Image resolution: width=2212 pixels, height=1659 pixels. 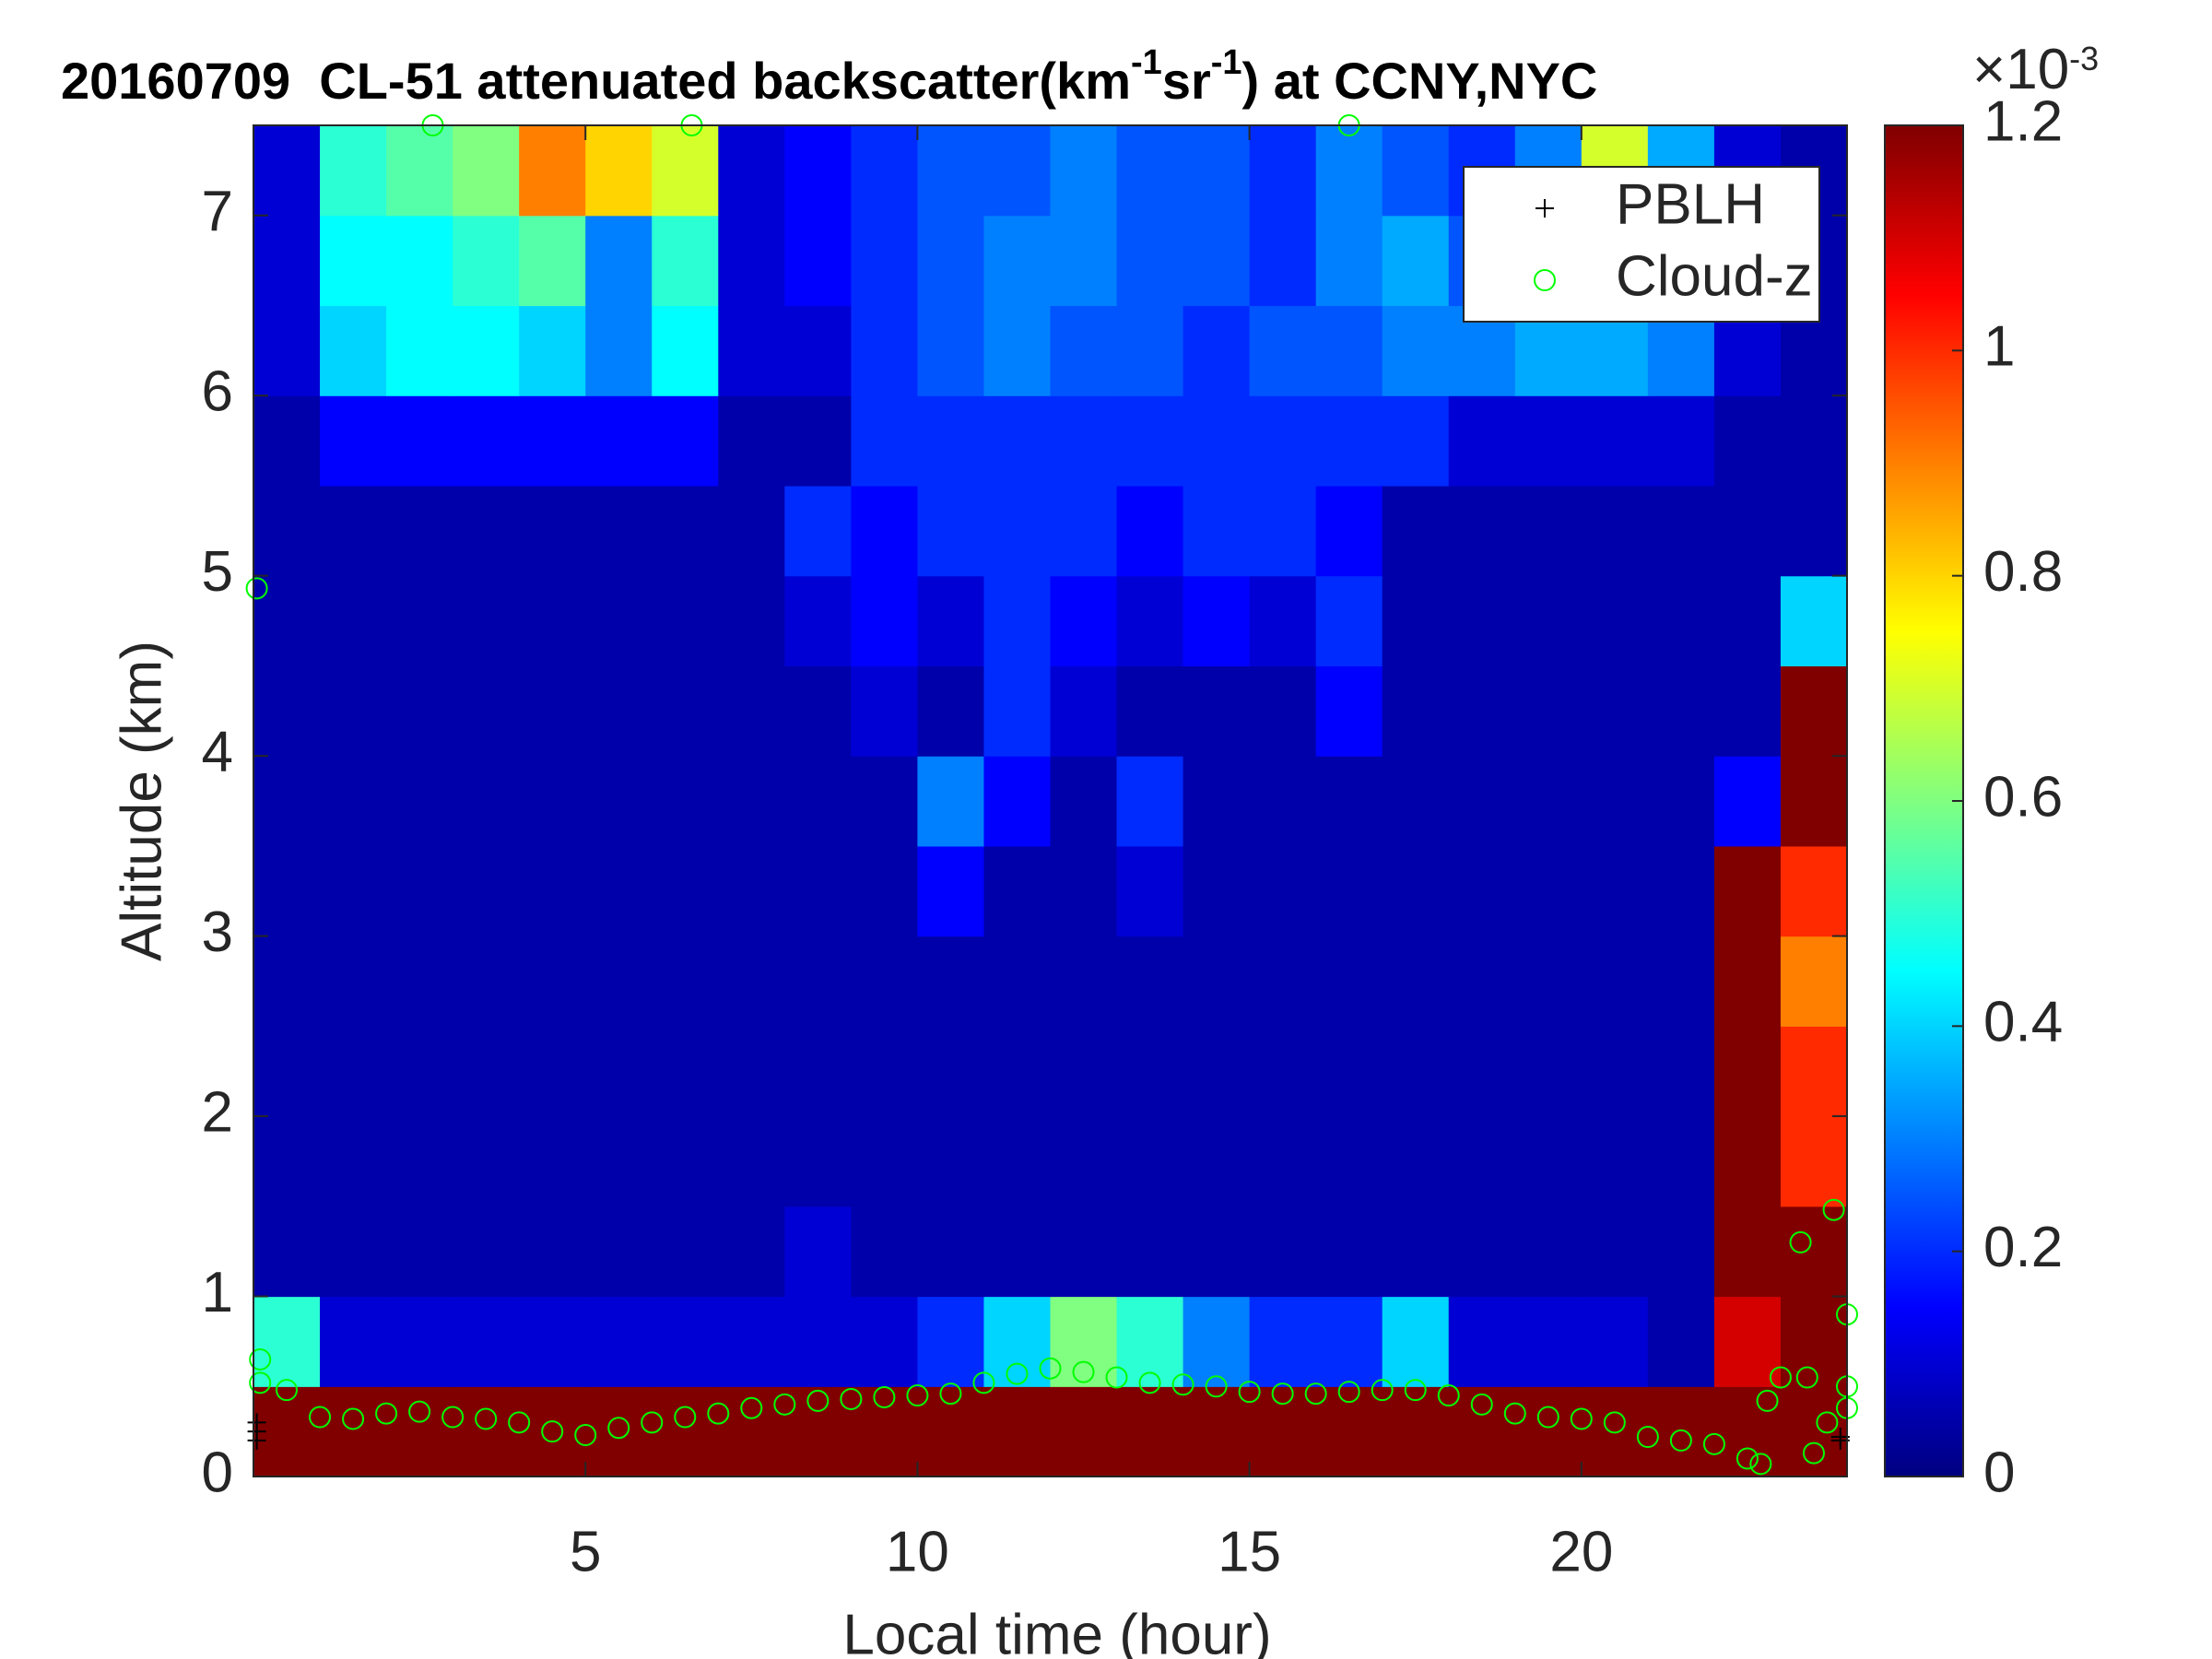 I want to click on marker-shape, so click(x=1544, y=208).